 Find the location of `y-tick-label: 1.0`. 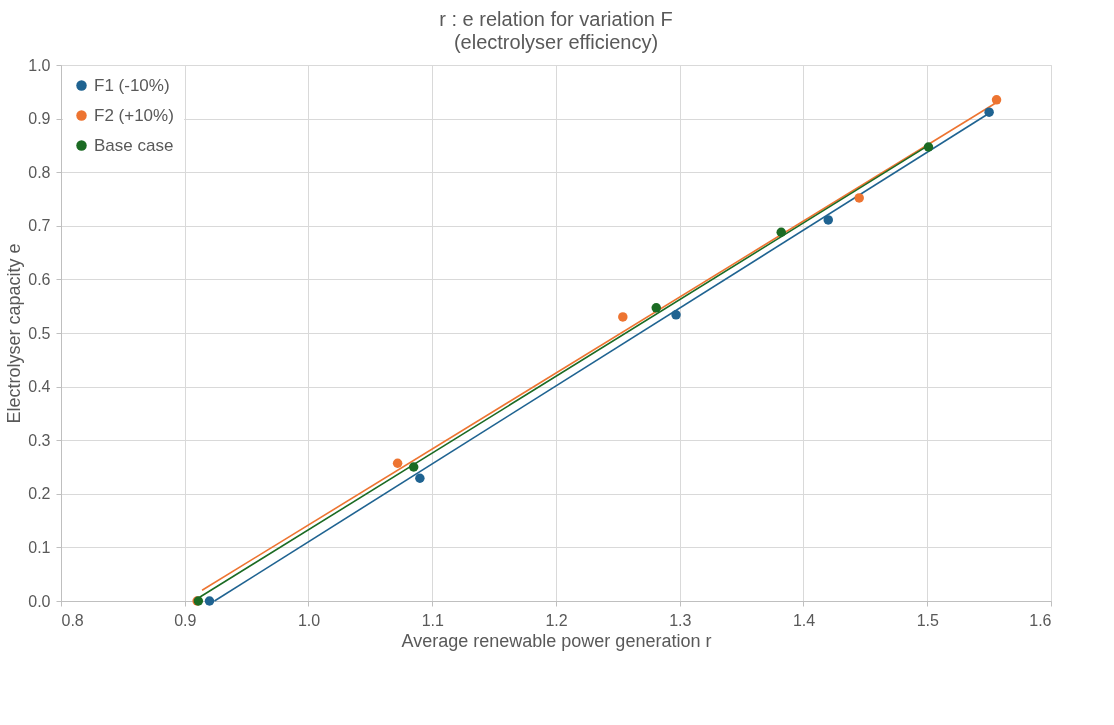

y-tick-label: 1.0 is located at coordinates (39, 65).